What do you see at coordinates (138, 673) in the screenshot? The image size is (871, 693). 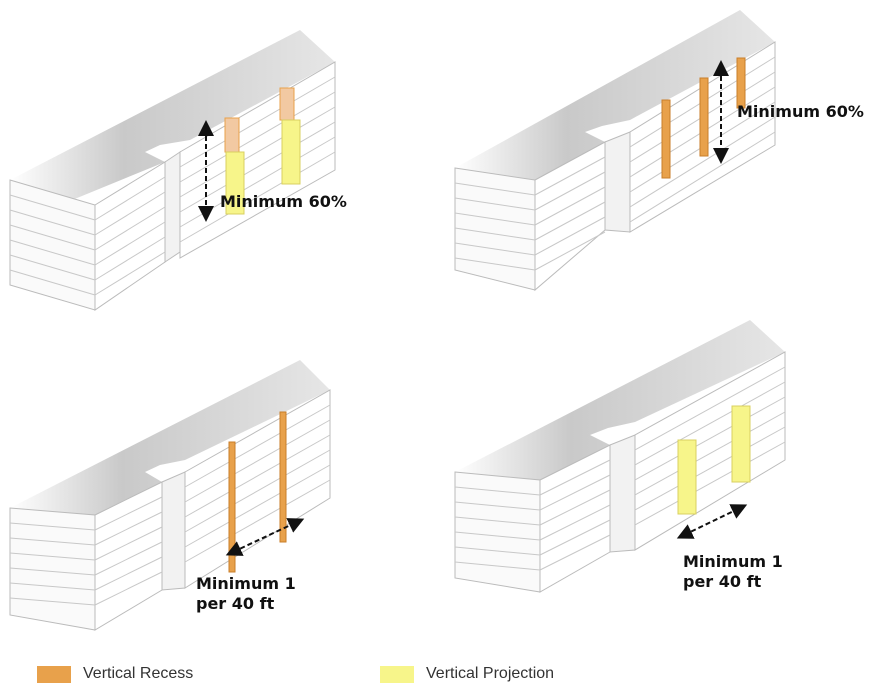 I see `legend-recess-label: Vertical Recess` at bounding box center [138, 673].